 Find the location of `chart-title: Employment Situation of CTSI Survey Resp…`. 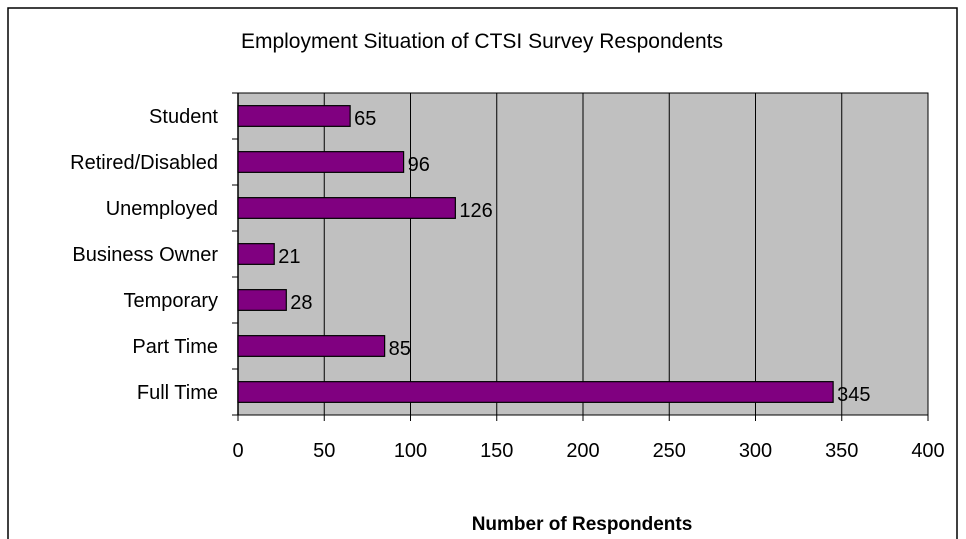

chart-title: Employment Situation of CTSI Survey Resp… is located at coordinates (482, 41).